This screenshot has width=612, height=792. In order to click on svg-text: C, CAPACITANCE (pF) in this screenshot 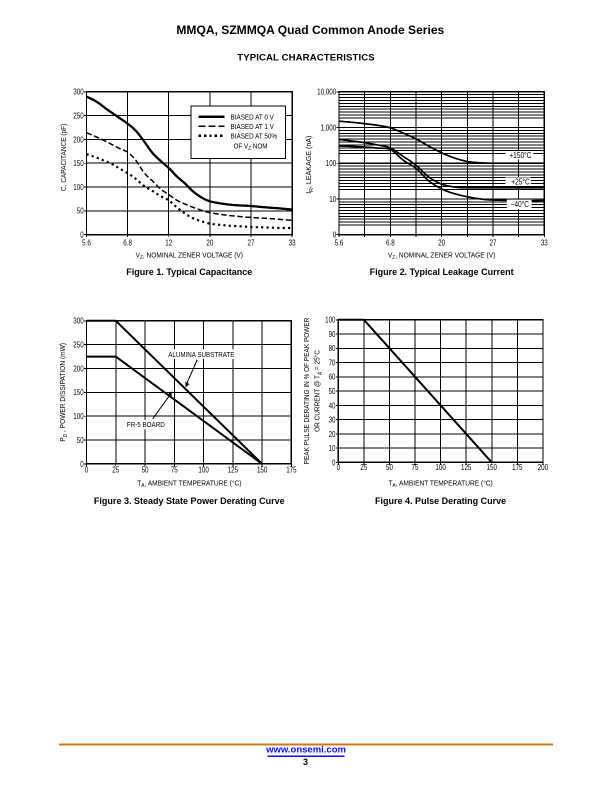, I will do `click(64, 157)`.